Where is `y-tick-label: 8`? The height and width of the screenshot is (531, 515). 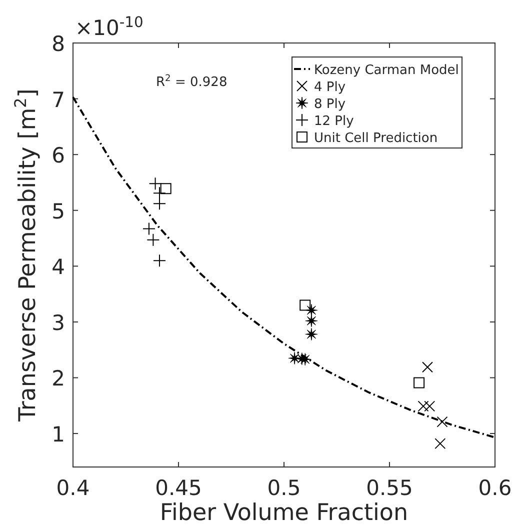 y-tick-label: 8 is located at coordinates (58, 44).